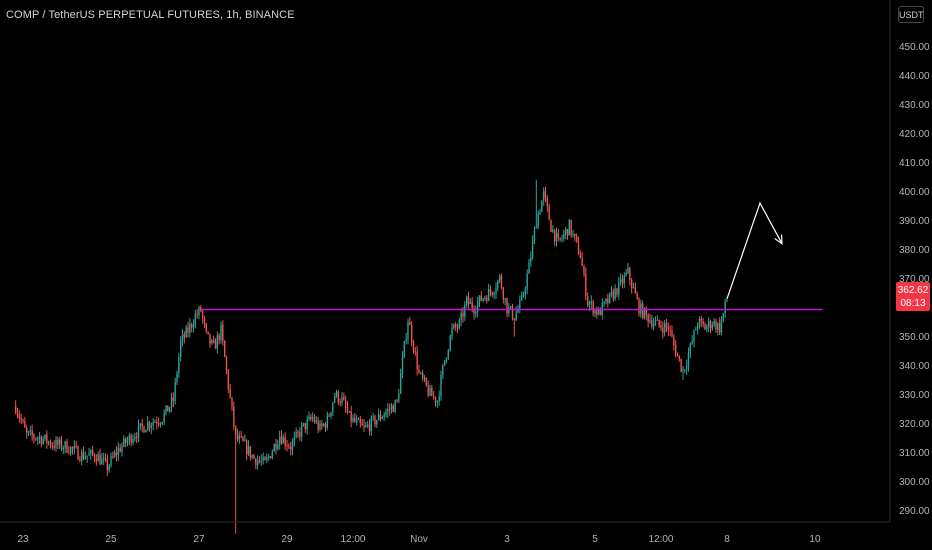 The height and width of the screenshot is (550, 932). I want to click on price-tick-label: 440.00, so click(914, 76).